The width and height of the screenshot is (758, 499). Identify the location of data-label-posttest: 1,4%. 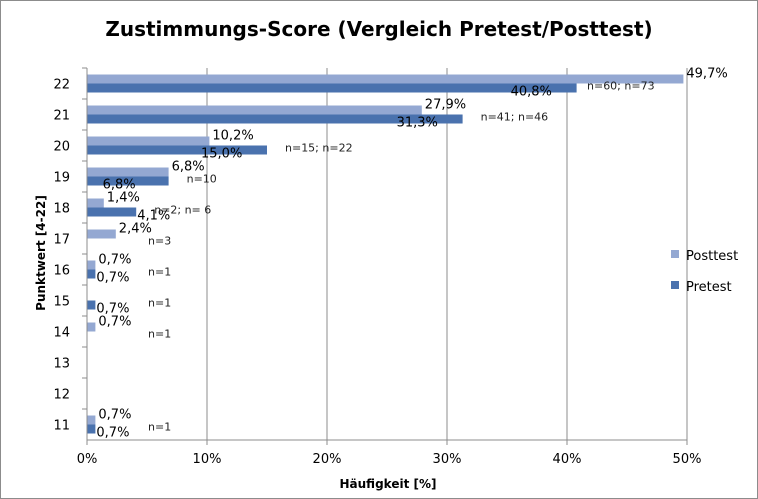
(123, 198).